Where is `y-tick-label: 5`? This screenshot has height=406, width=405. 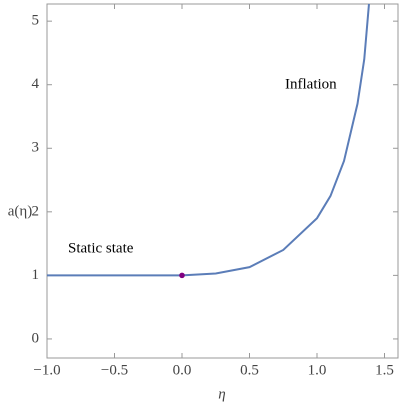 y-tick-label: 5 is located at coordinates (36, 21).